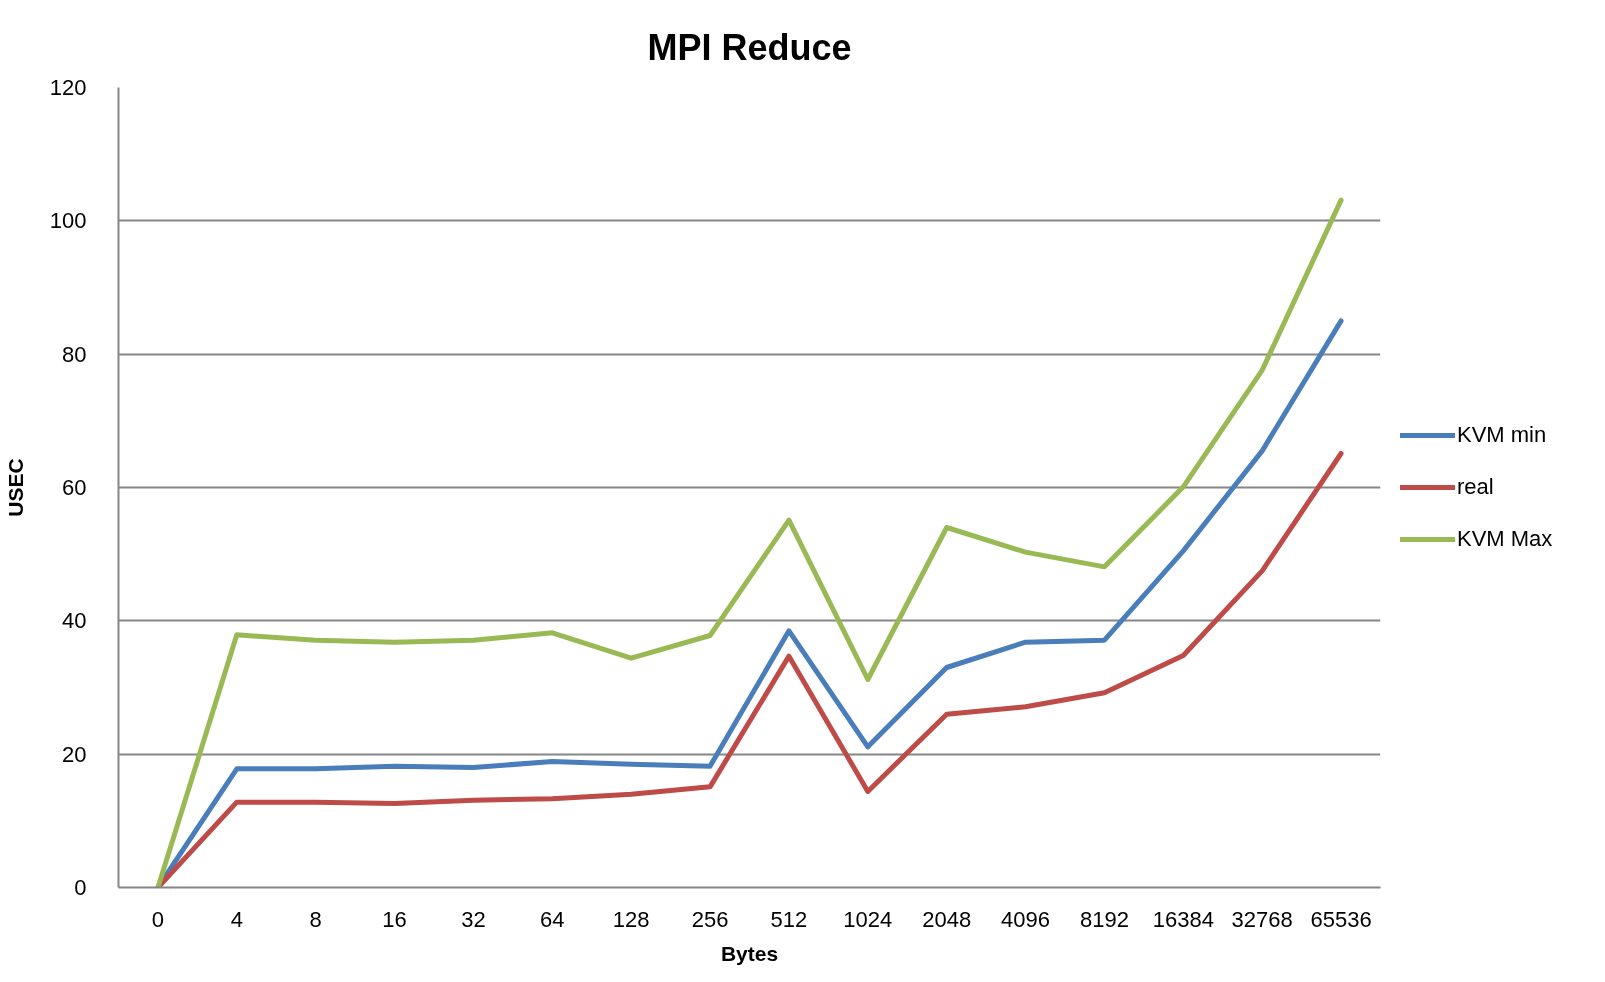 The image size is (1605, 982). I want to click on chart-title: MPI Reduce, so click(749, 47).